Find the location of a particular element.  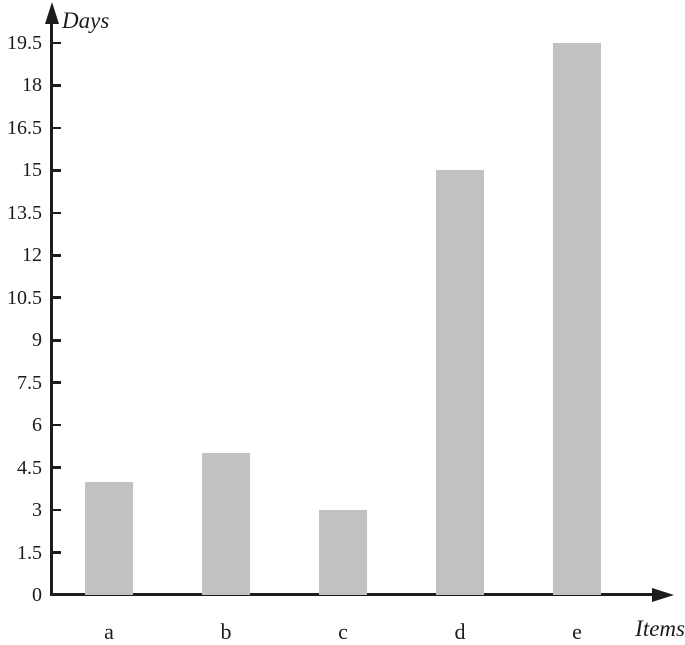

y-tick-label: 13.5 is located at coordinates (24, 212).